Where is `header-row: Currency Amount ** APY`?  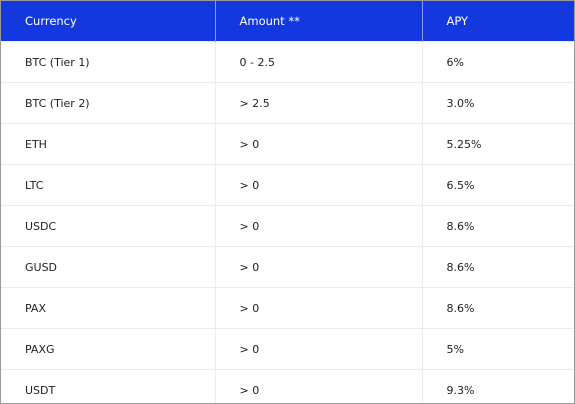
header-row: Currency Amount ** APY is located at coordinates (287, 21).